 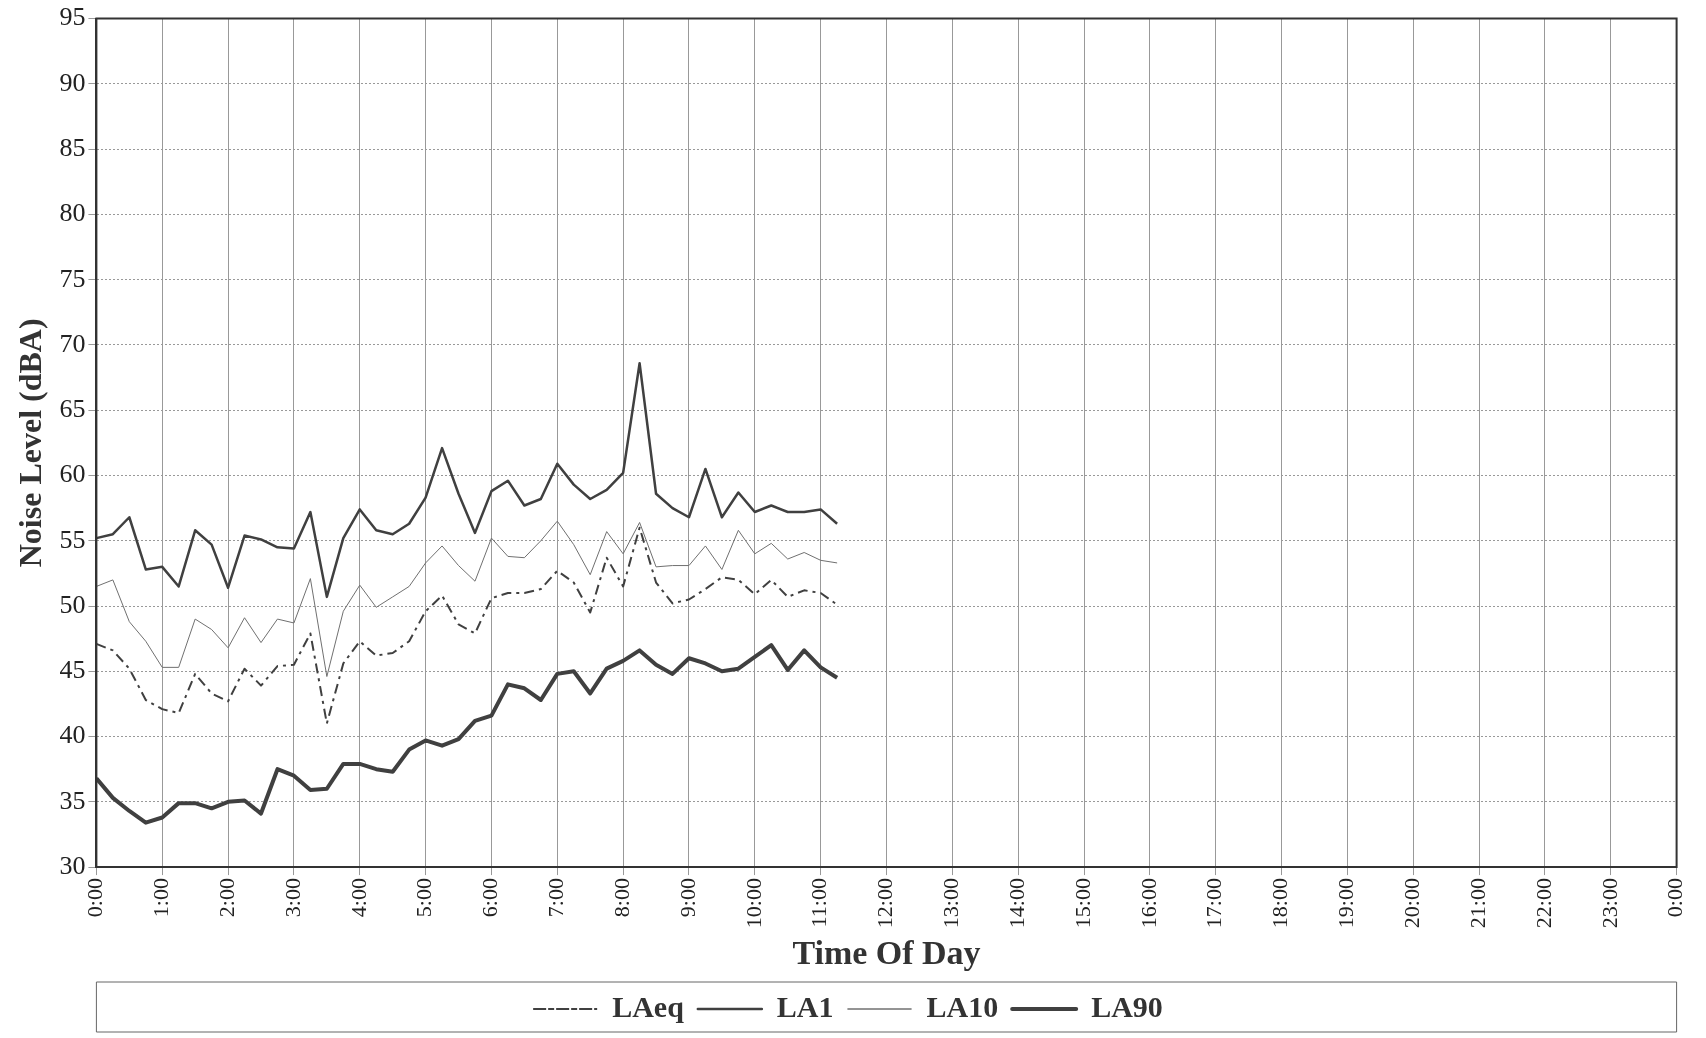 What do you see at coordinates (962, 1006) in the screenshot?
I see `legend-label: LA10` at bounding box center [962, 1006].